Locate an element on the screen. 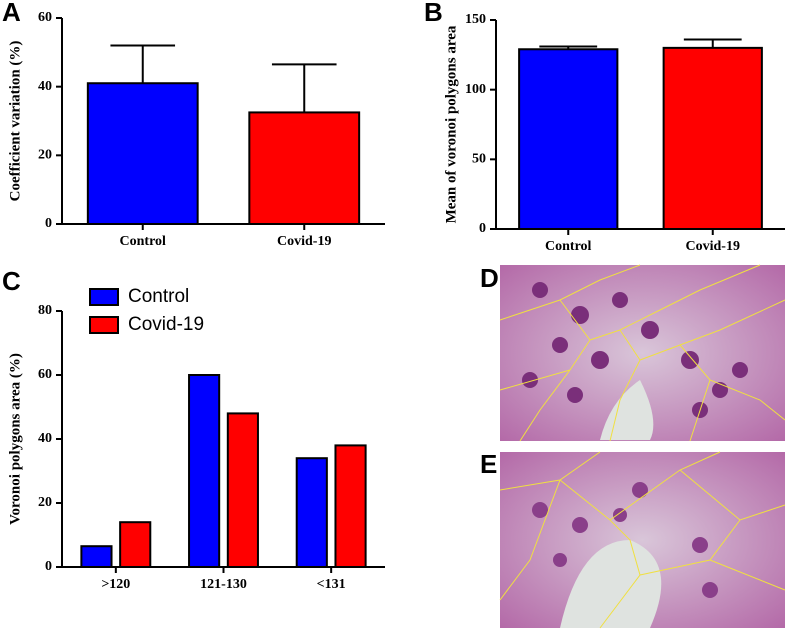 Image resolution: width=788 pixels, height=634 pixels. panel-label: D is located at coordinates (489, 278).